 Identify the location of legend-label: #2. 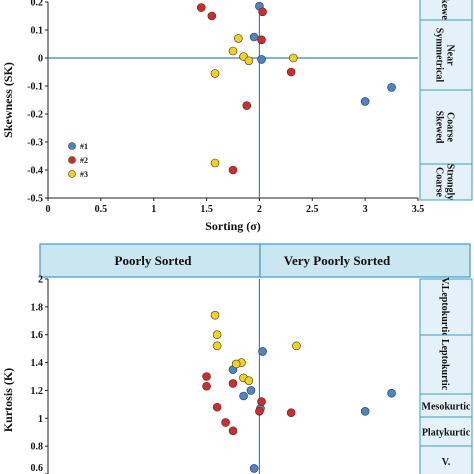
(84, 160).